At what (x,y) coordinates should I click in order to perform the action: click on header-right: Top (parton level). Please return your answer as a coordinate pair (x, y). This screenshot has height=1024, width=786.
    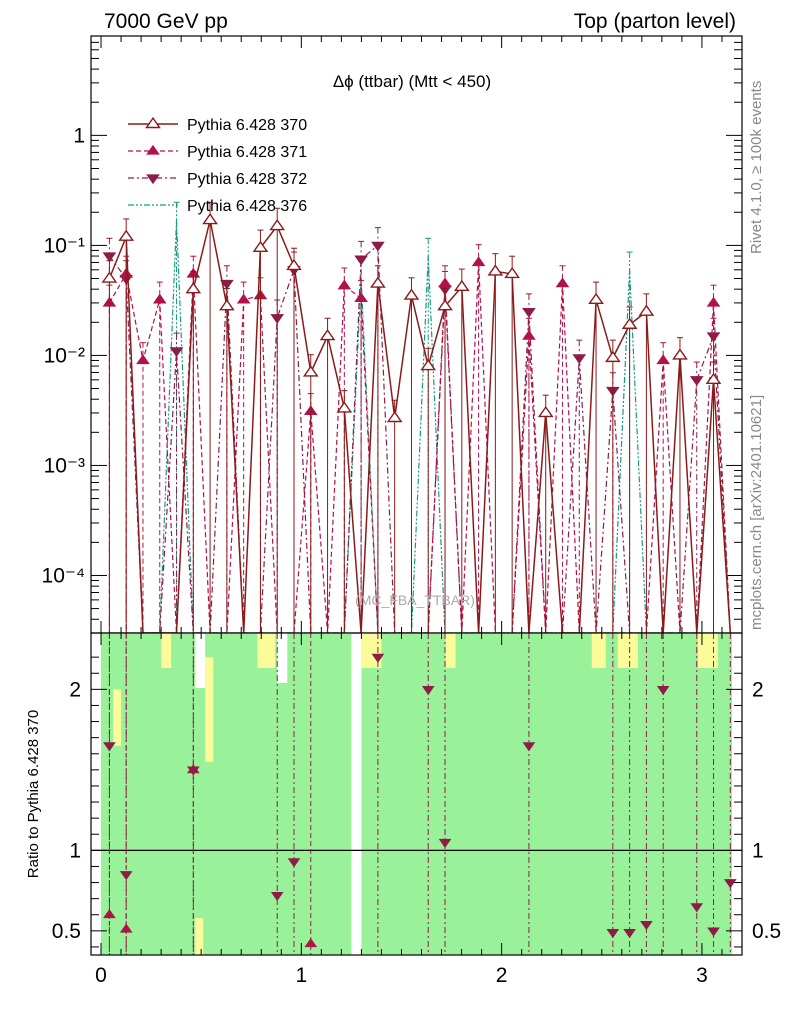
    Looking at the image, I should click on (655, 21).